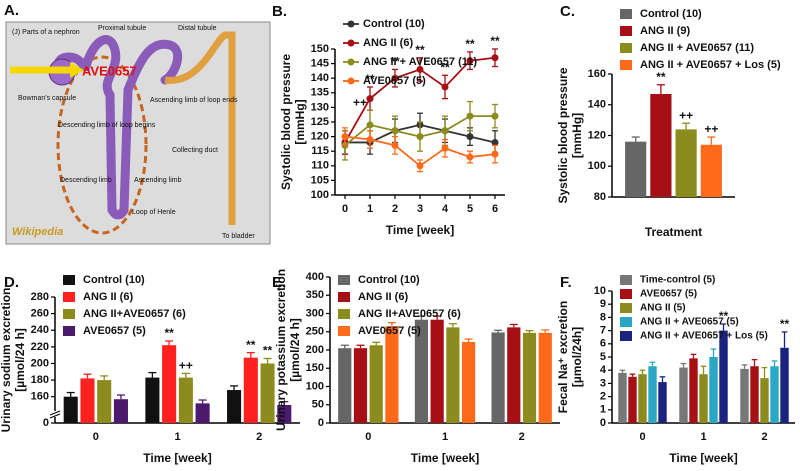  I want to click on y-axis-label: [mmHg], so click(300, 121).